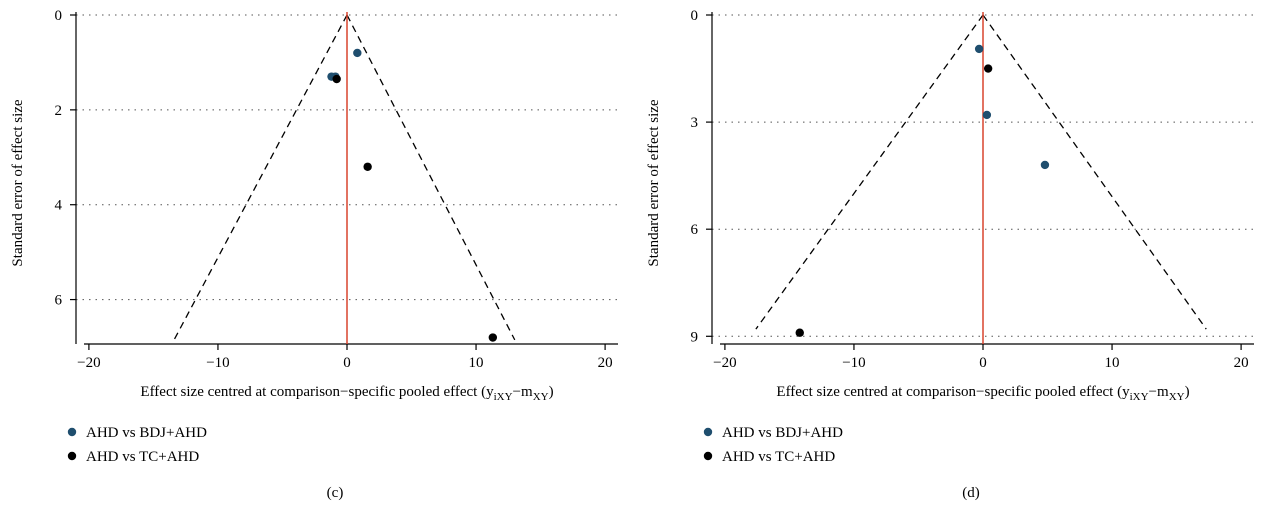 The height and width of the screenshot is (515, 1264). What do you see at coordinates (59, 111) in the screenshot?
I see `y-tick-label: 2` at bounding box center [59, 111].